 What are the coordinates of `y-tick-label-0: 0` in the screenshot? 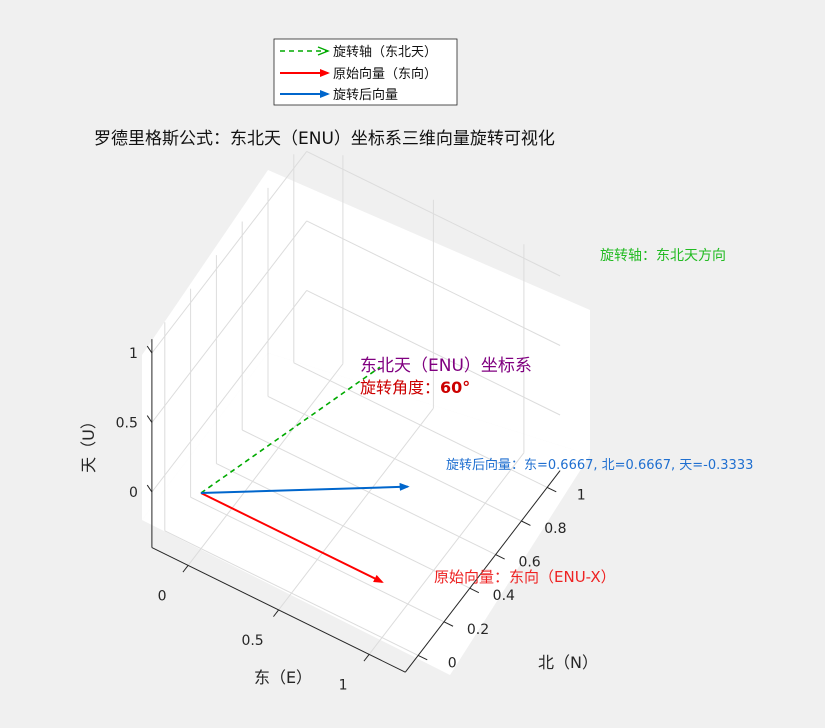 It's located at (452, 663).